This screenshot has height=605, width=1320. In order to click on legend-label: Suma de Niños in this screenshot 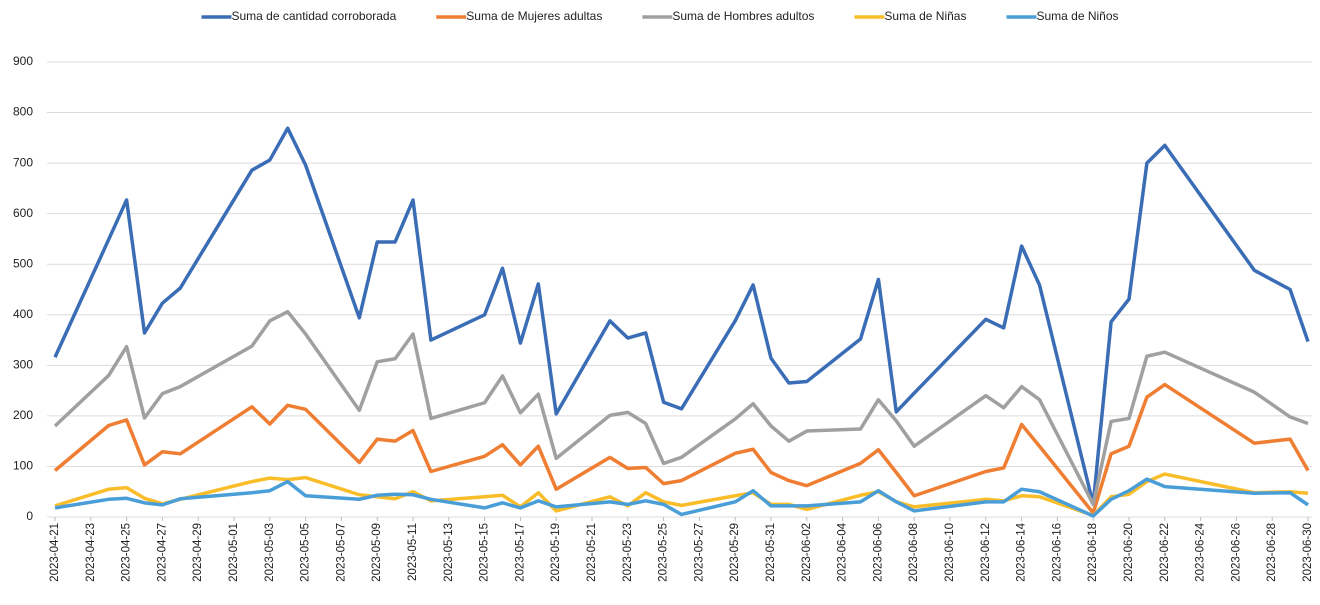, I will do `click(1077, 16)`.